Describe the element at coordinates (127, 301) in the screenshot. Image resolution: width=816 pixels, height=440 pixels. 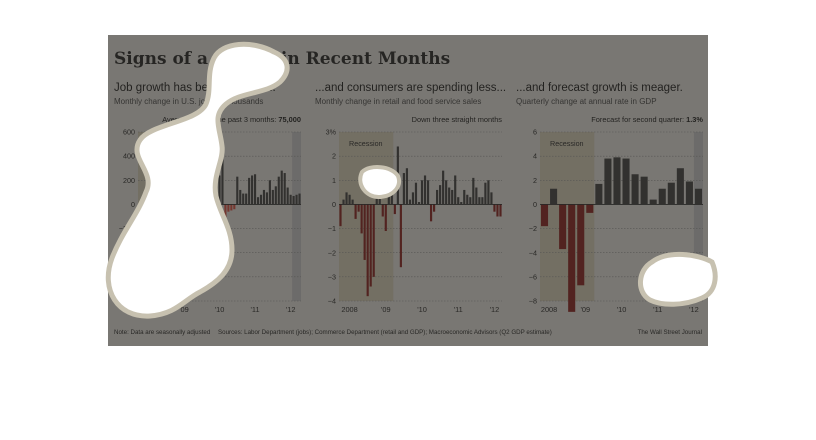
I see `y-tick-label: −800` at that location.